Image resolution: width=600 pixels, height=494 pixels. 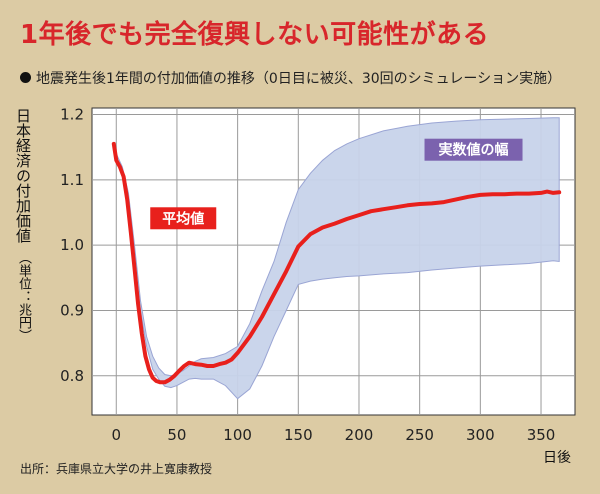 What do you see at coordinates (116, 469) in the screenshot?
I see `source-note: 出所：兵庫県立大学の井上寛康教授` at bounding box center [116, 469].